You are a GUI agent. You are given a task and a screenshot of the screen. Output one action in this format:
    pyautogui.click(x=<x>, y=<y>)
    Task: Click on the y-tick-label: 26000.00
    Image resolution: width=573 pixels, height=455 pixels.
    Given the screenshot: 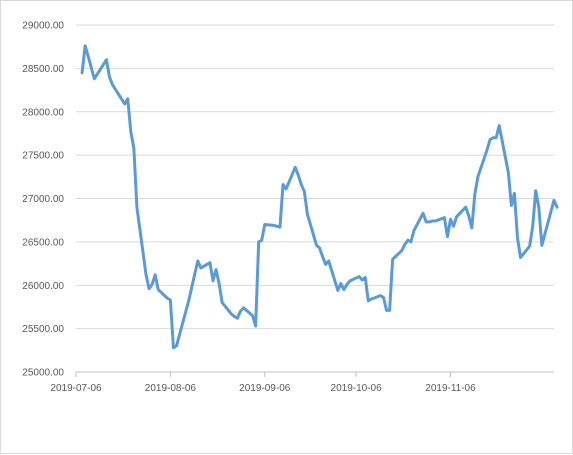 What is the action you would take?
    pyautogui.click(x=43, y=286)
    